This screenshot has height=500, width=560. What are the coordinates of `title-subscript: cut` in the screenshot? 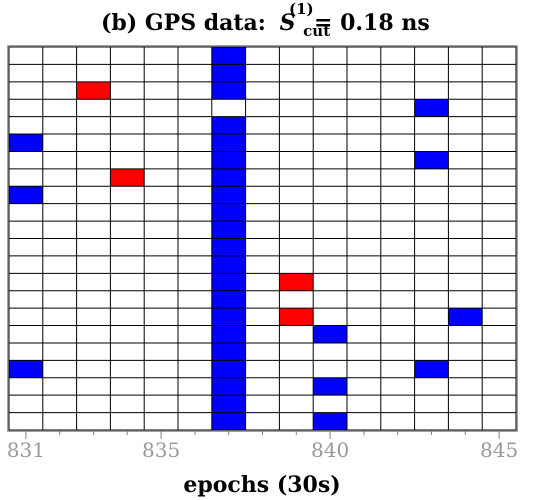 It's located at (316, 31).